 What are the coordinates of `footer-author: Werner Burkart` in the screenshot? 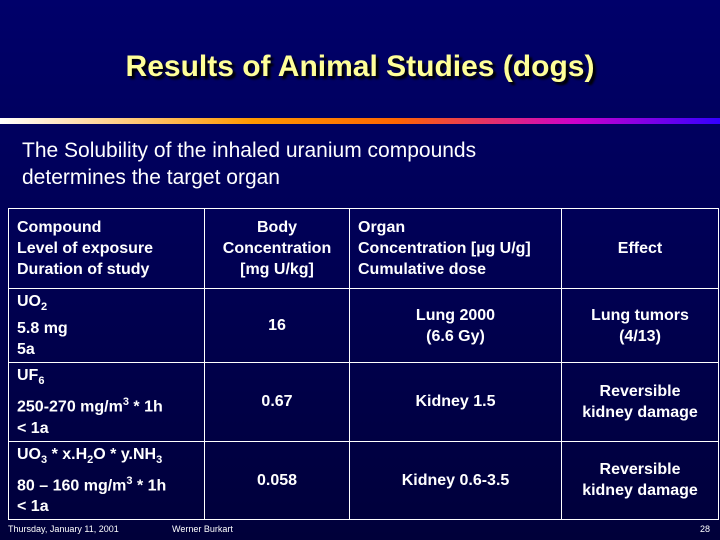 It's located at (202, 529).